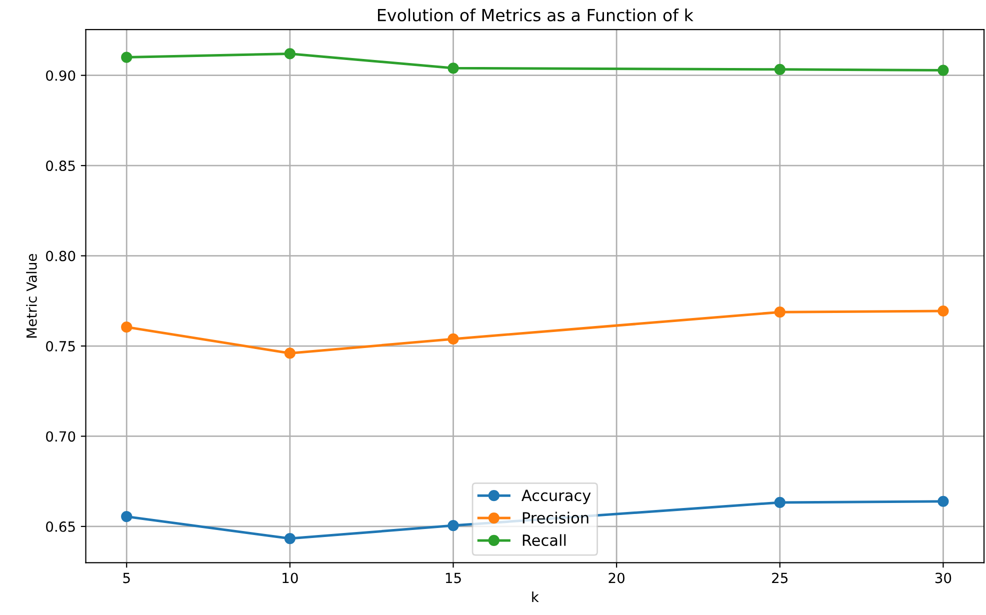 The height and width of the screenshot is (615, 986). I want to click on x-tick-label: 25, so click(780, 578).